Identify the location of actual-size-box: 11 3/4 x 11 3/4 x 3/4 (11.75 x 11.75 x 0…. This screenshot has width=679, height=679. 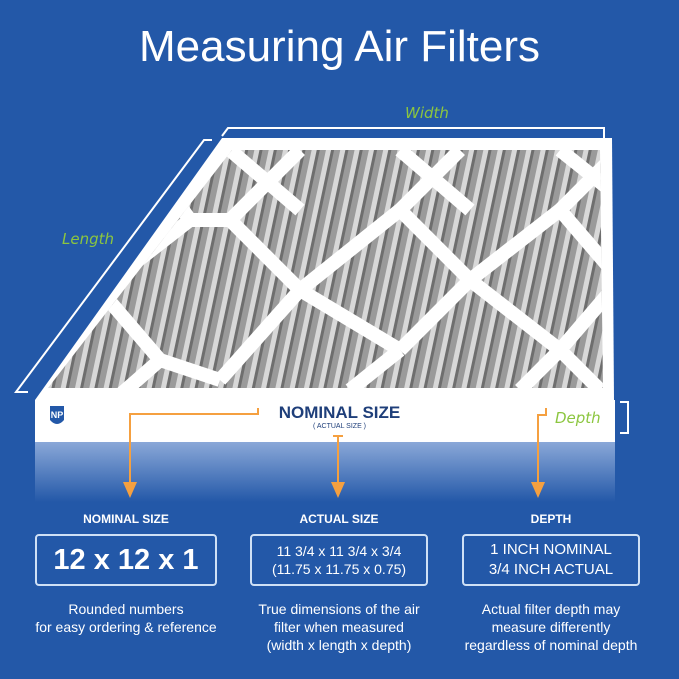
(339, 560).